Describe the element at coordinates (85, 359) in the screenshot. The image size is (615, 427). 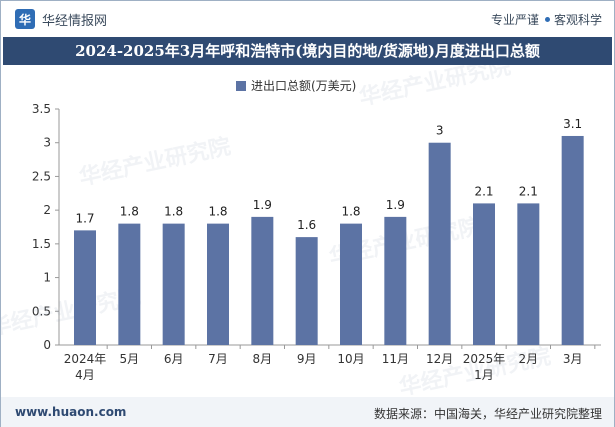
I see `x-tick-label: 2024年` at that location.